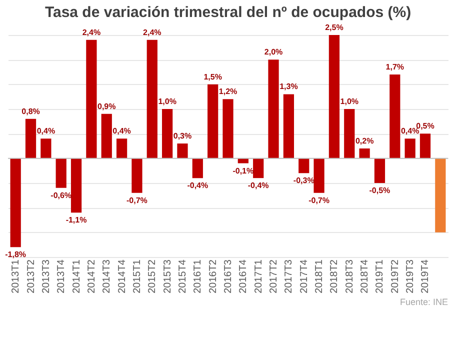  I want to click on x-tick-label: 2016T3, so click(228, 276).